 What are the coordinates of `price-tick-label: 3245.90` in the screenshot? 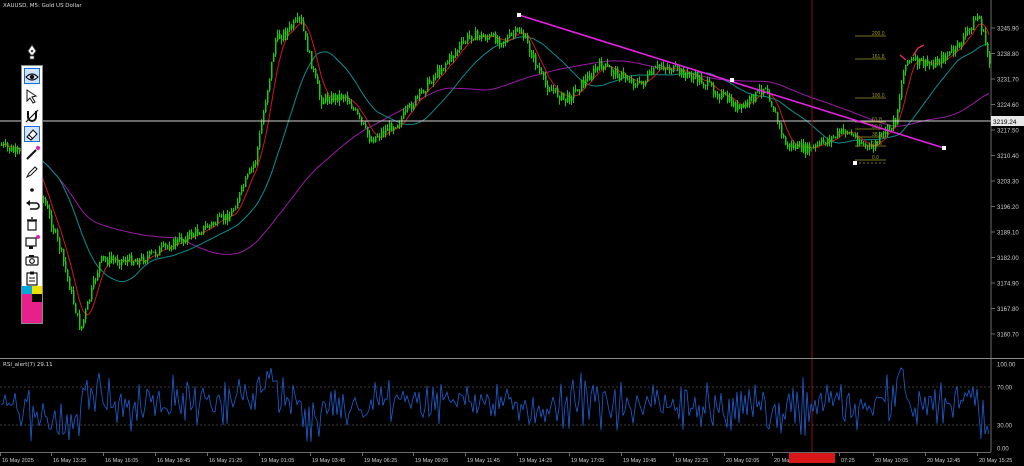 It's located at (1008, 30).